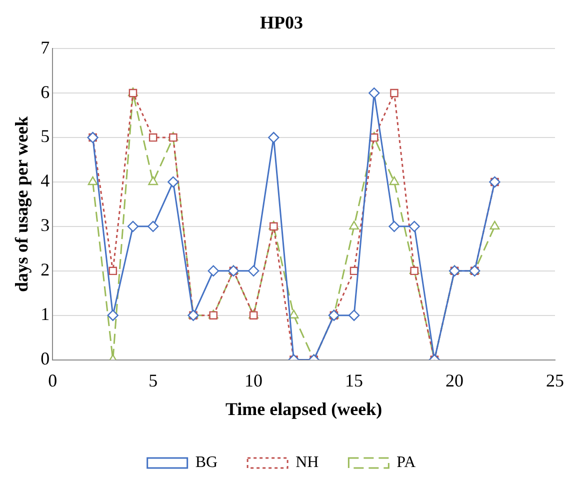 The height and width of the screenshot is (486, 575). I want to click on y-tick-label: 7, so click(45, 47).